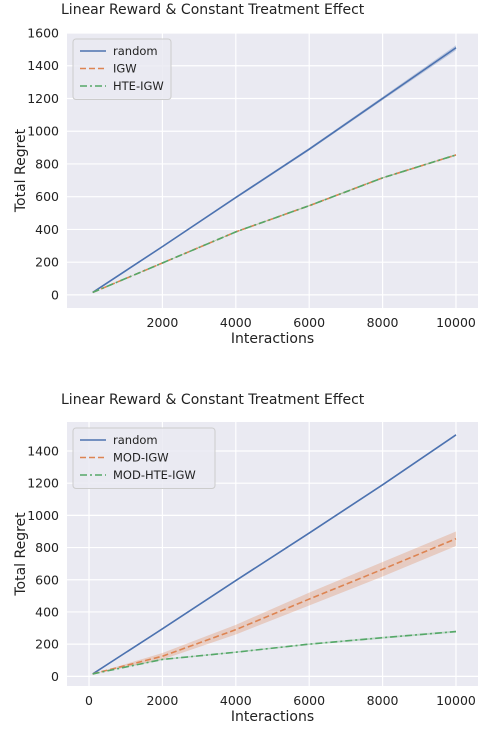 This screenshot has width=492, height=732. What do you see at coordinates (154, 475) in the screenshot?
I see `legend-label: MOD-HTE-IGW` at bounding box center [154, 475].